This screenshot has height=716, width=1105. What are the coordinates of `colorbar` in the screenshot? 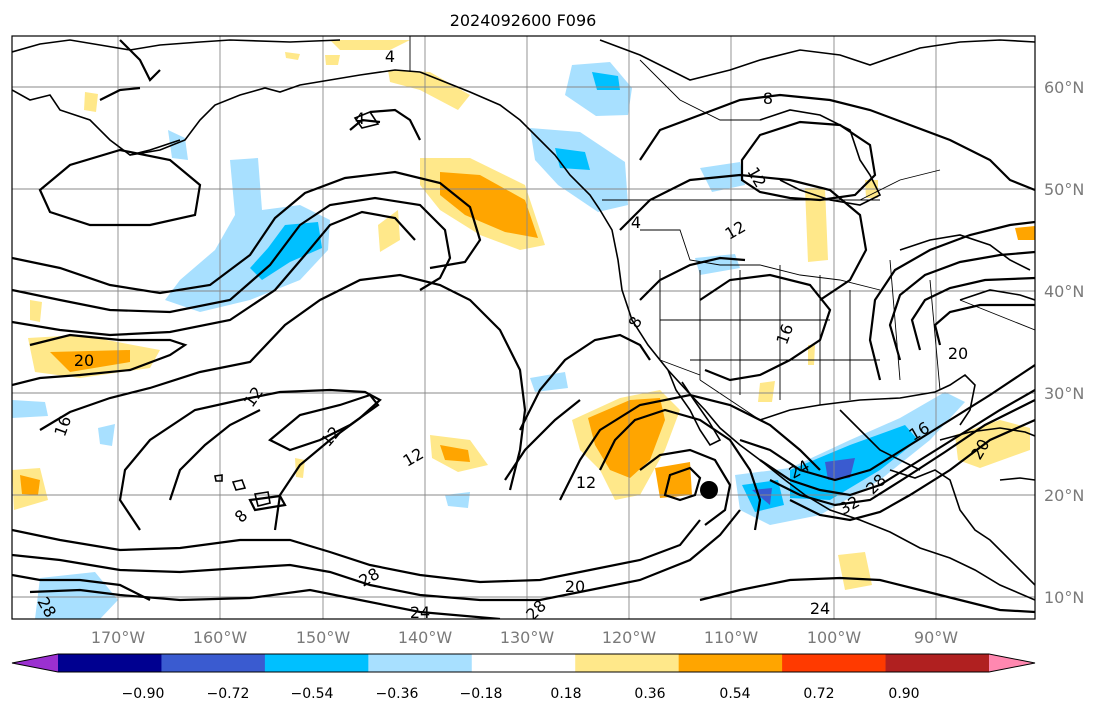 It's located at (523, 663).